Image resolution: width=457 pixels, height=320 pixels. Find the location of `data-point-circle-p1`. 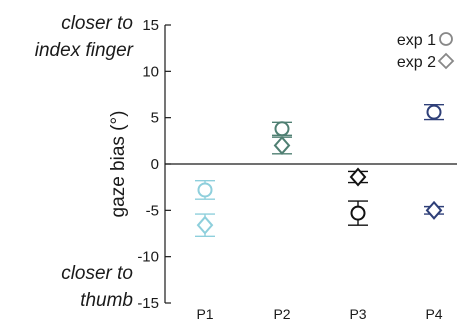

data-point-circle-p1 is located at coordinates (205, 189).